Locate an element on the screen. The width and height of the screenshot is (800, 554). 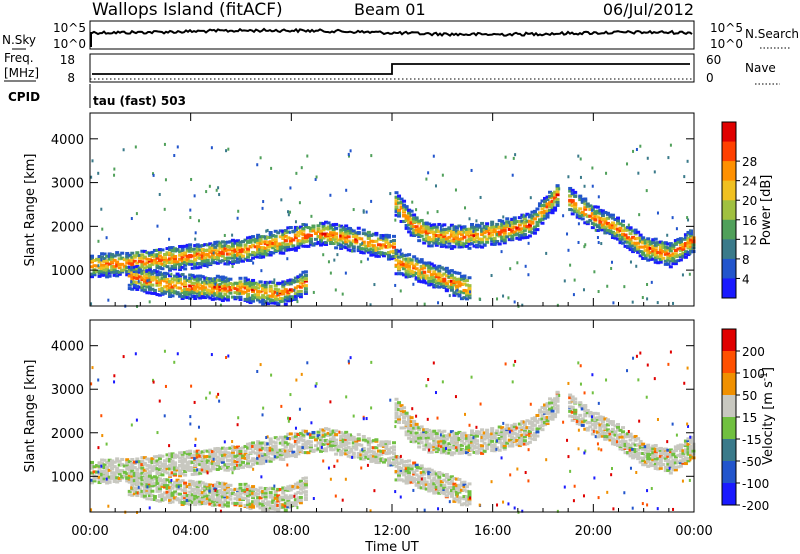
nave-right-tick-top: 60 is located at coordinates (713, 60).